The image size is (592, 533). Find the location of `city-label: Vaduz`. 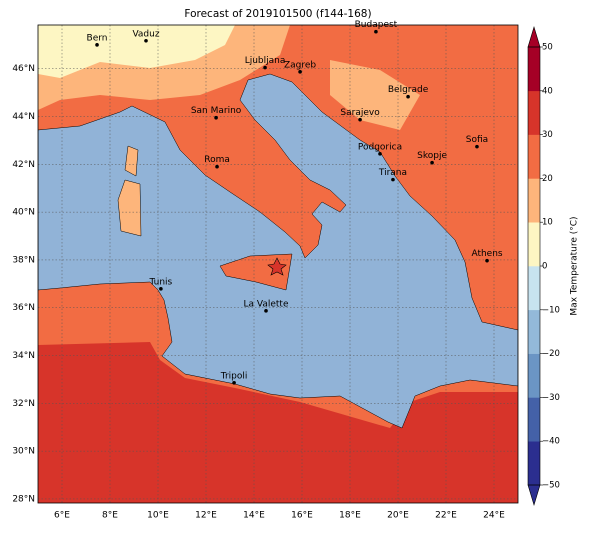

city-label: Vaduz is located at coordinates (145, 34).